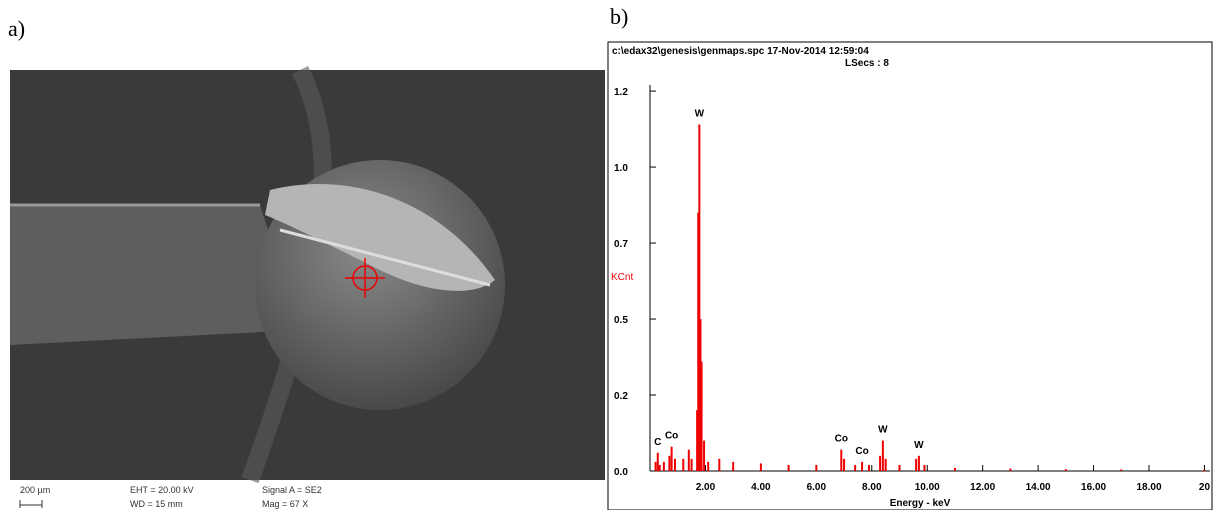 The image size is (1215, 510). I want to click on x-tick-label: 12.00, so click(982, 487).